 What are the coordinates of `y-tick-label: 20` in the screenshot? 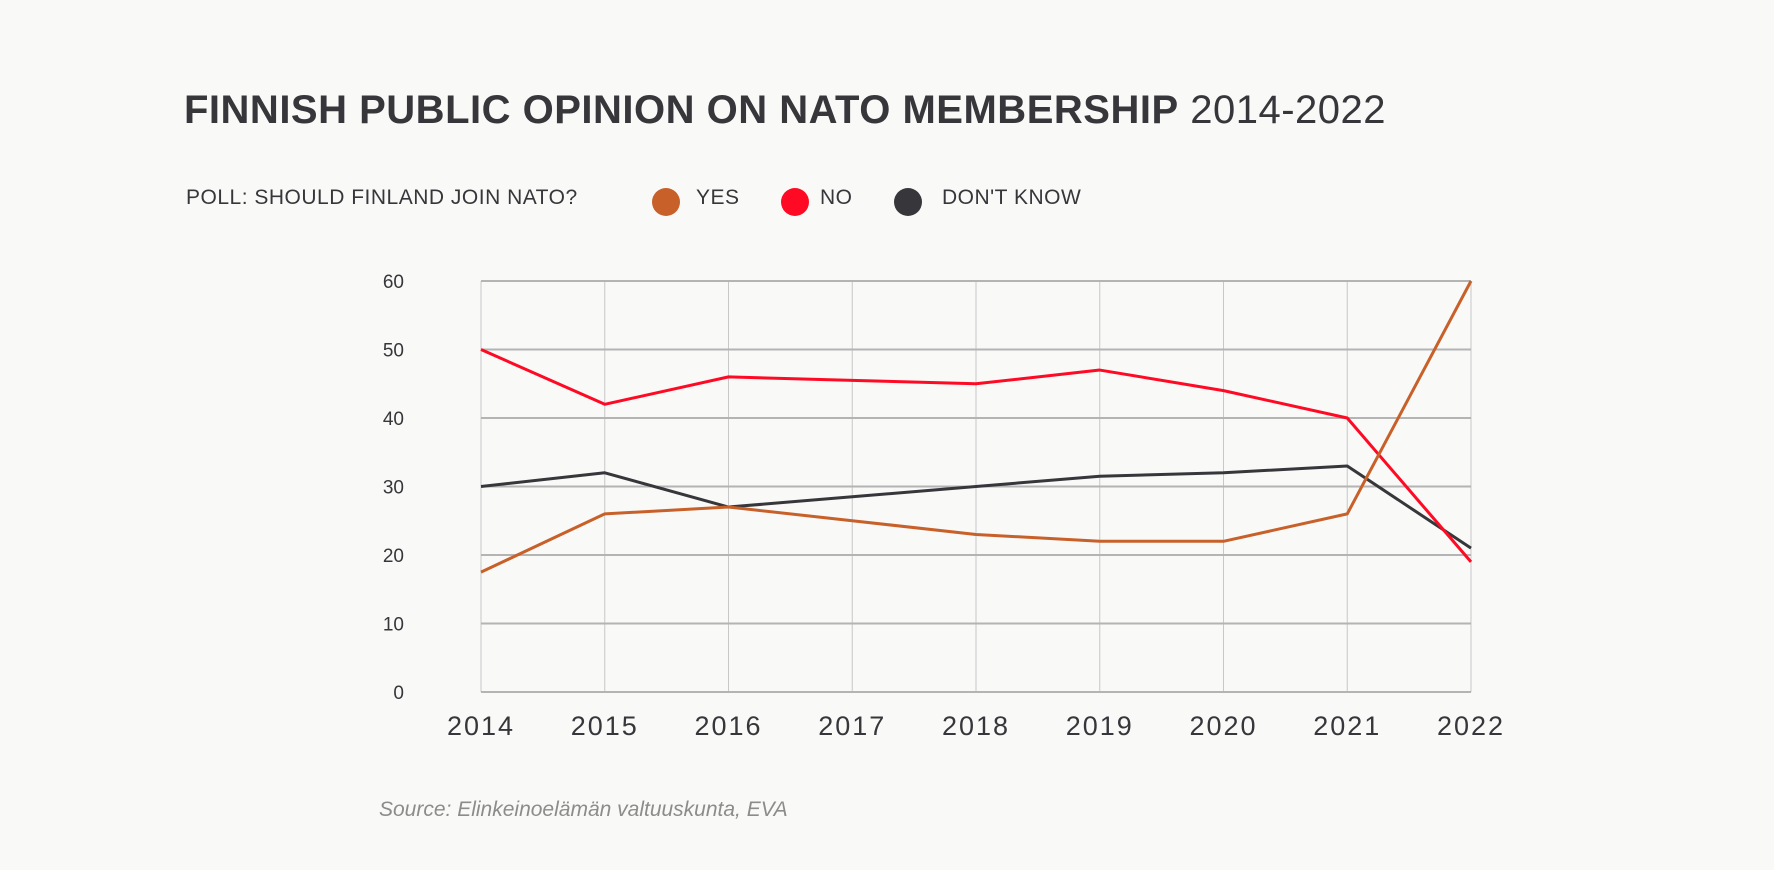 It's located at (393, 556).